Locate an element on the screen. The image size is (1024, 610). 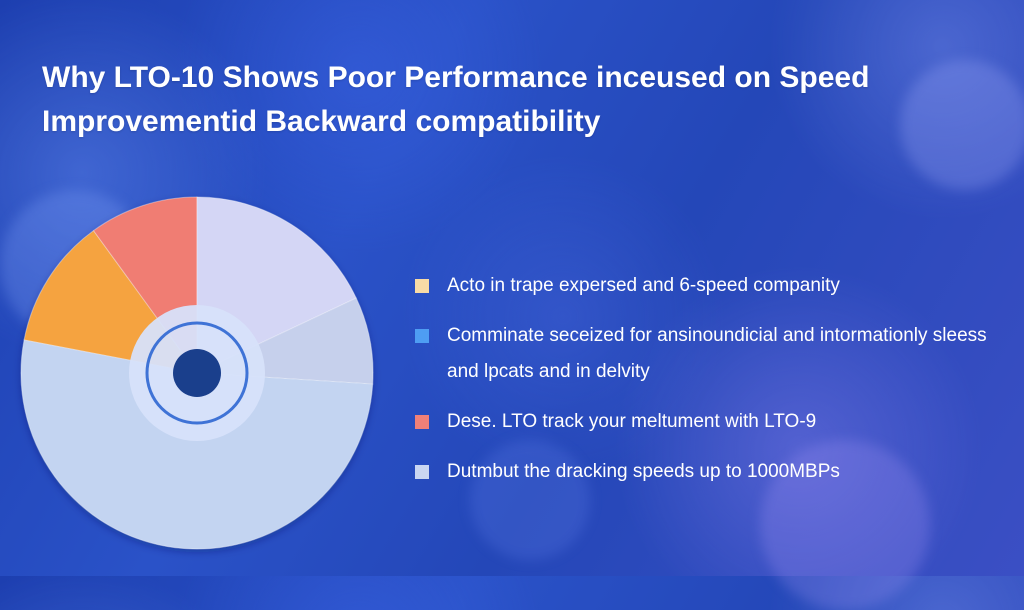
pie-hub-center is located at coordinates (197, 373).